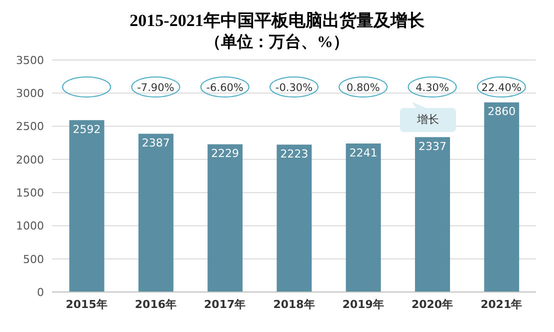 The width and height of the screenshot is (554, 332). I want to click on y-tick-label: 3500, so click(30, 60).